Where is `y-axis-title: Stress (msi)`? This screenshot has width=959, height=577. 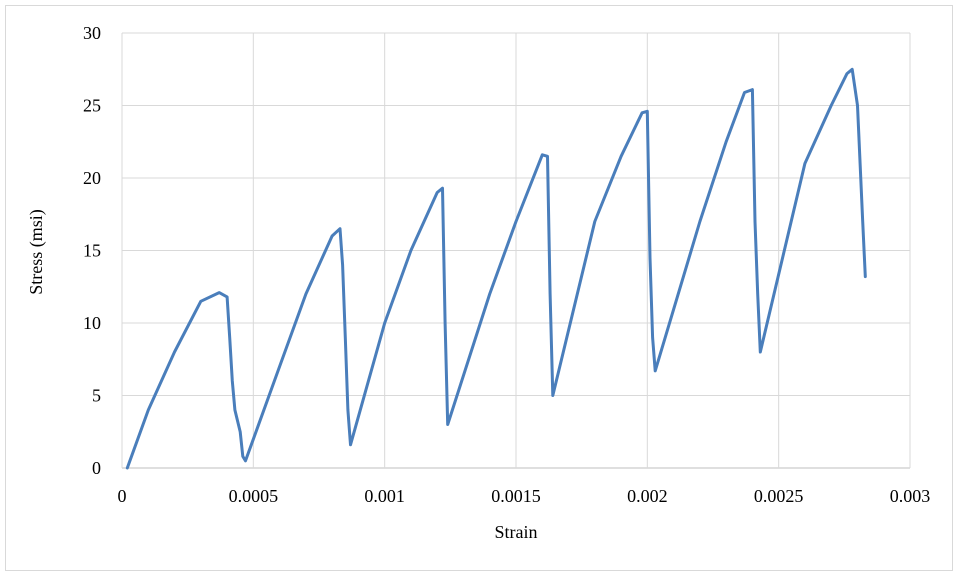 y-axis-title: Stress (msi) is located at coordinates (36, 252).